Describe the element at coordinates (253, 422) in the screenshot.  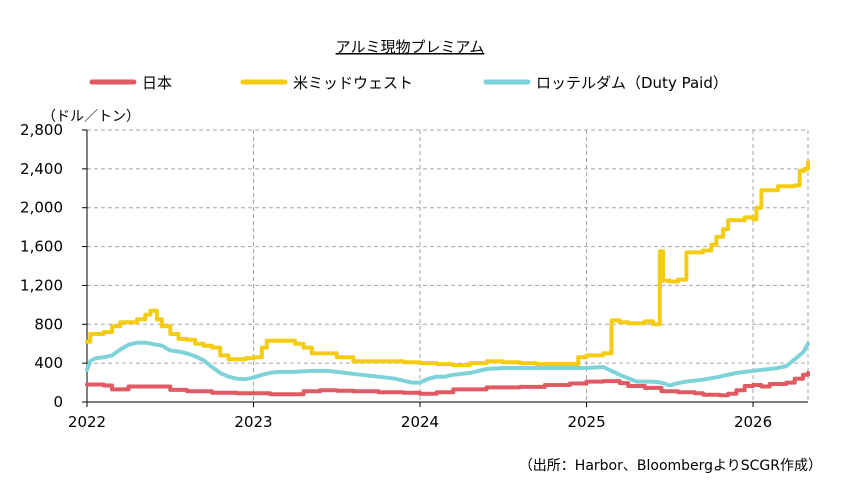
I see `x-tick-label: 2023` at that location.